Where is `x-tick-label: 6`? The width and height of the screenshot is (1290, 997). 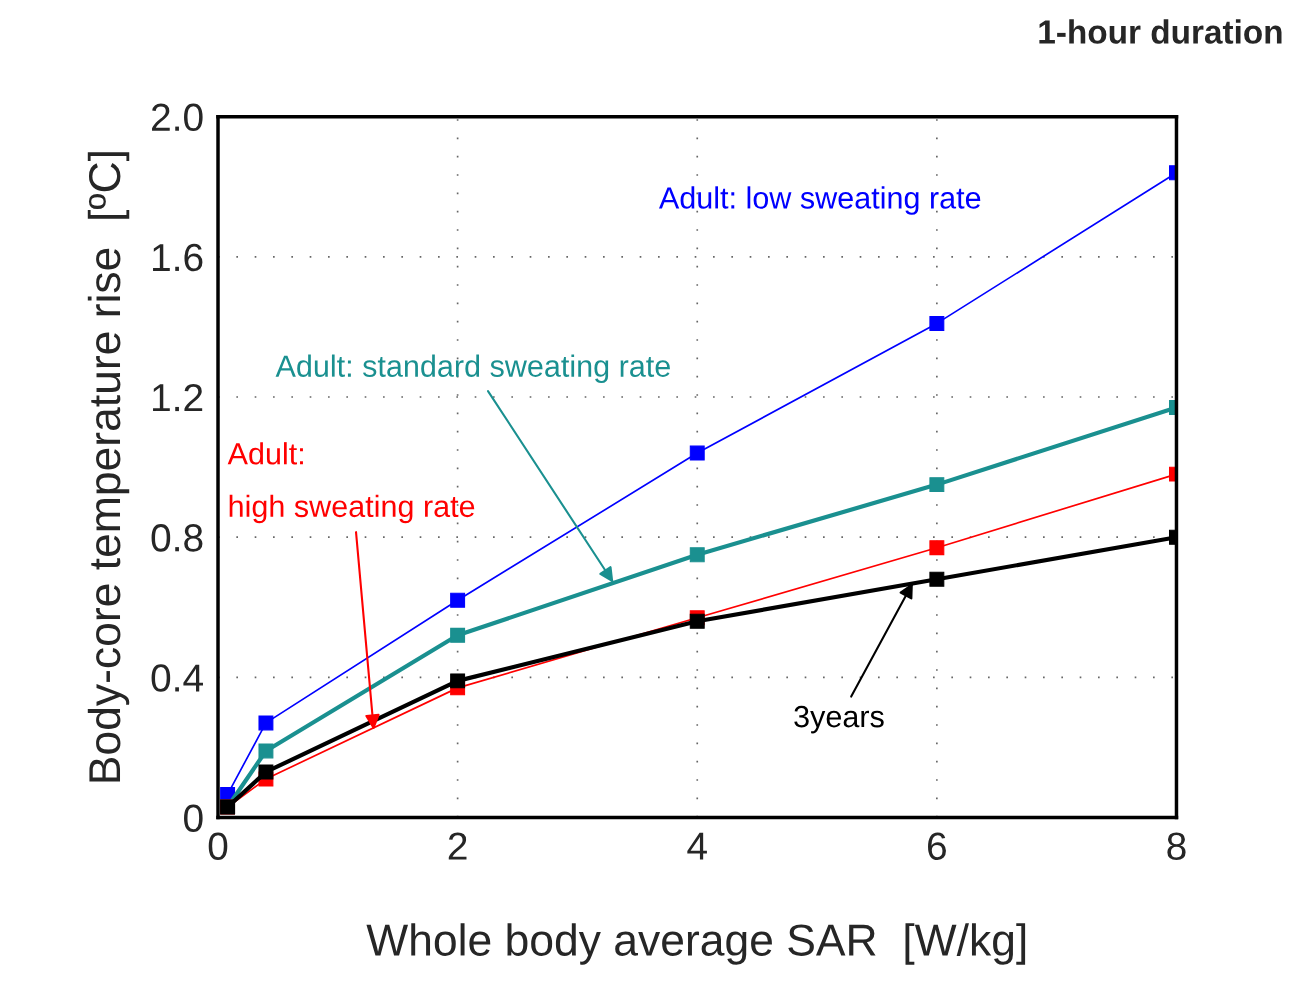
x-tick-label: 6 is located at coordinates (937, 846).